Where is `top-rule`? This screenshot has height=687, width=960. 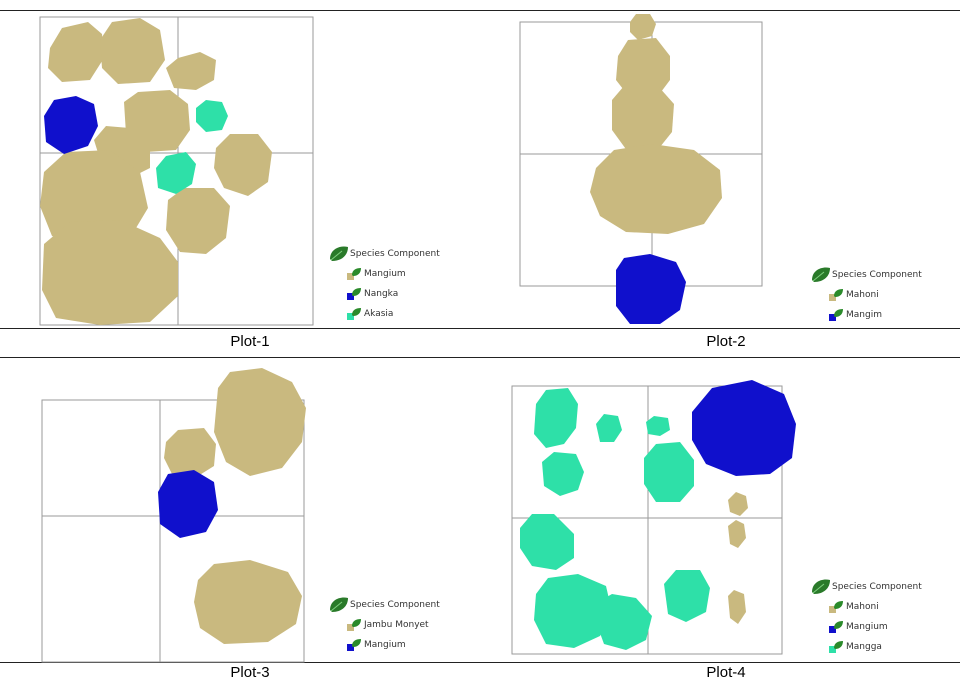
top-rule is located at coordinates (480, 10).